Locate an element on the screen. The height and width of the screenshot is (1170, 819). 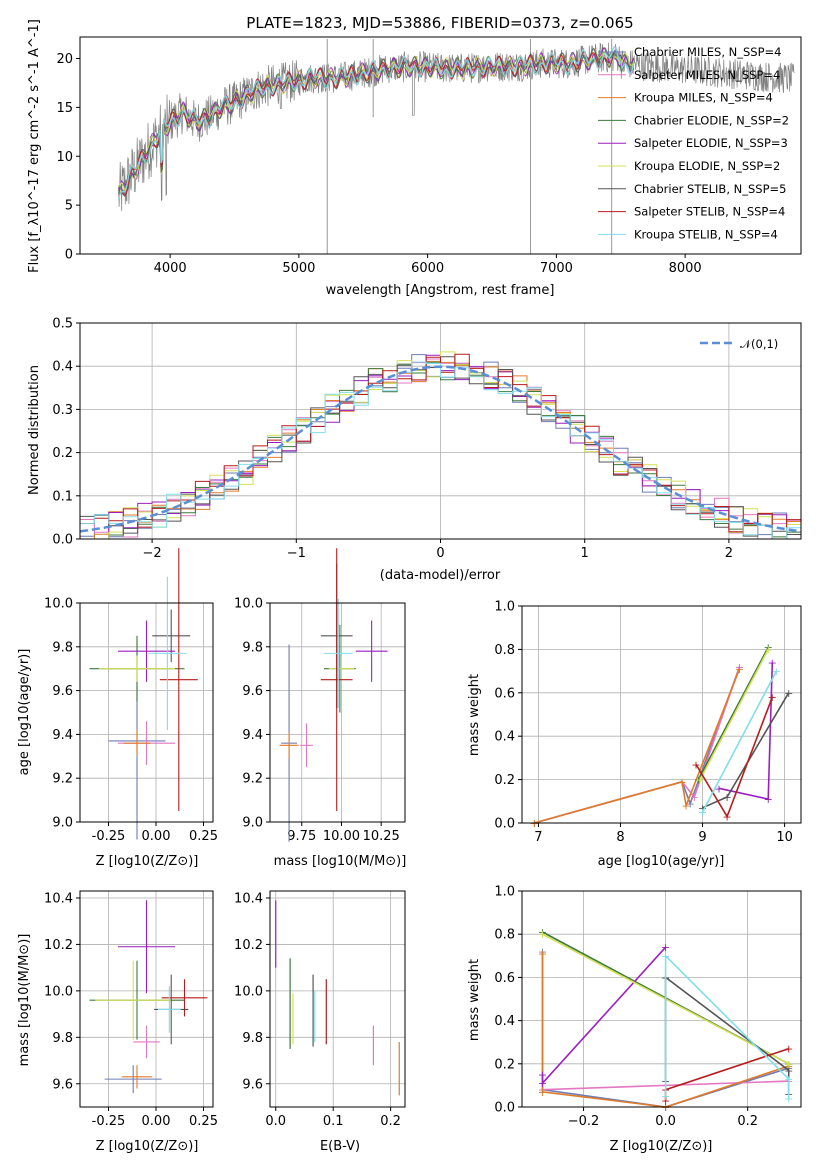
legend-label: Kroupa MILES, N_SSP=4 is located at coordinates (703, 98).